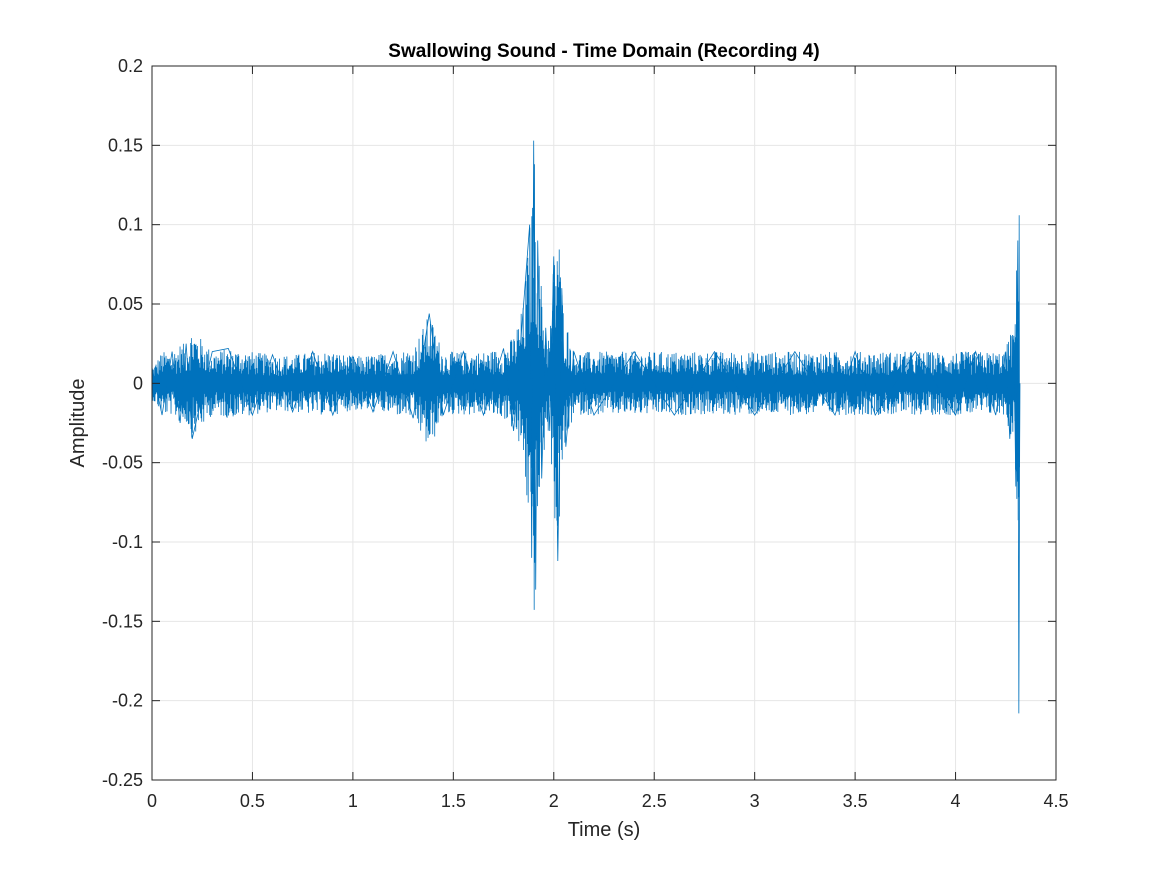  What do you see at coordinates (127, 701) in the screenshot?
I see `y-tick-label: -0.2` at bounding box center [127, 701].